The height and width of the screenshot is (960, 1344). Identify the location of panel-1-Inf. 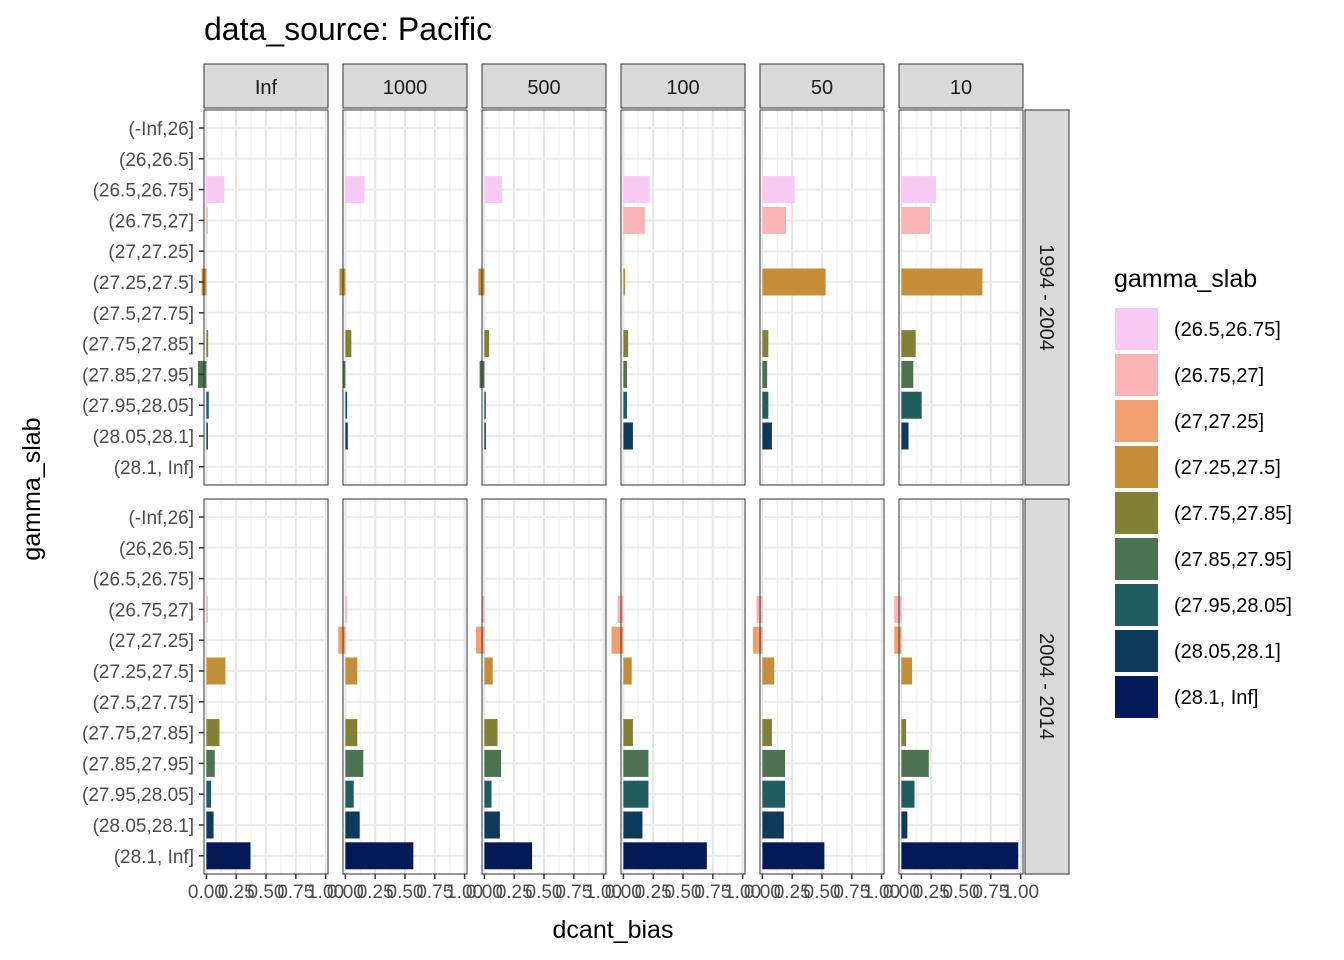
(266, 686).